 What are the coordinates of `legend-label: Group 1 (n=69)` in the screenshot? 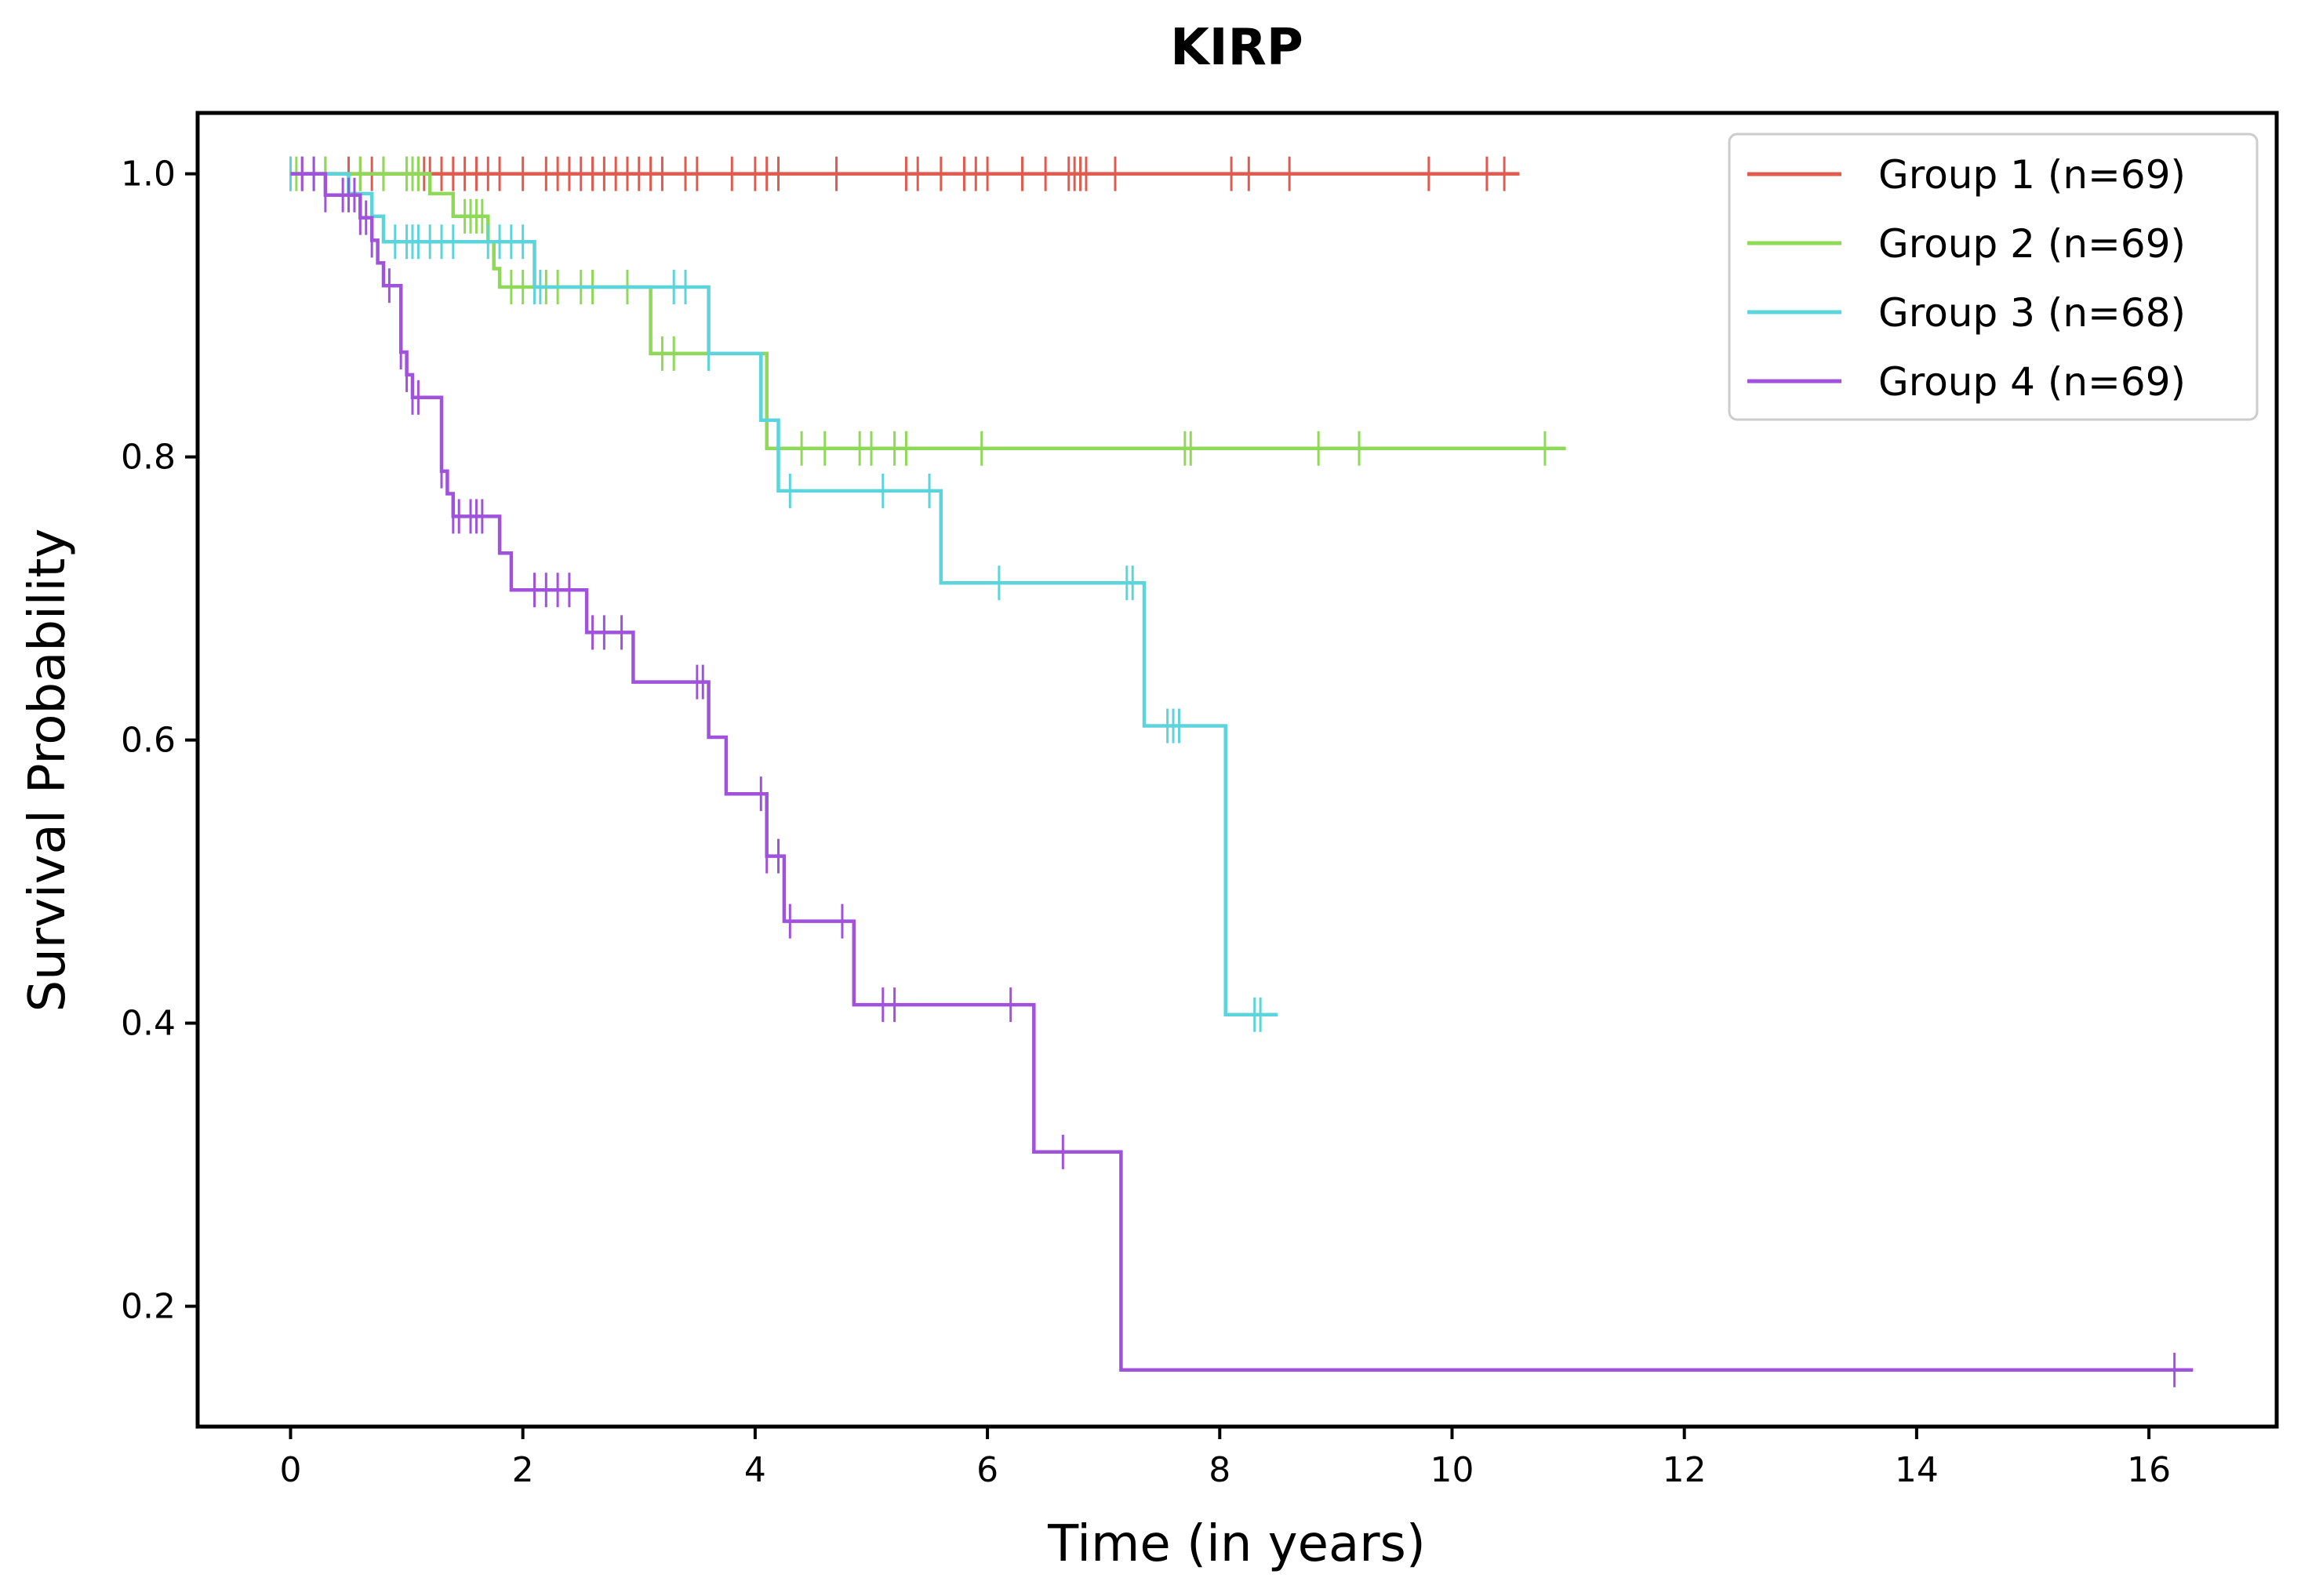 It's located at (2032, 175).